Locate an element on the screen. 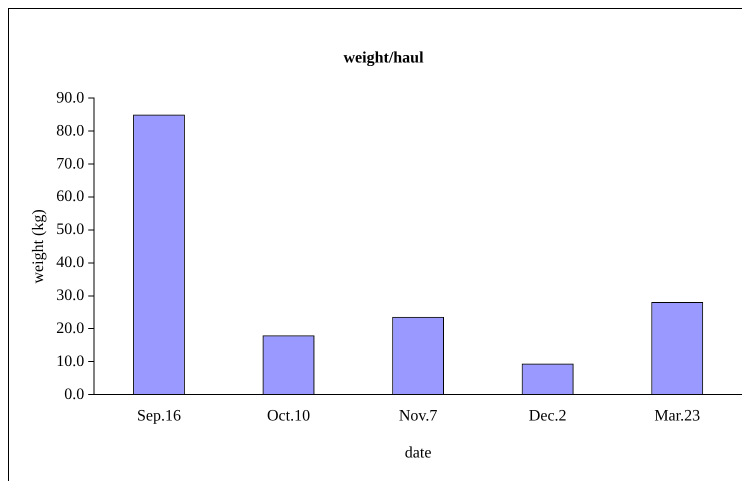 This screenshot has height=481, width=742. y-tick-label: 70.0 is located at coordinates (70, 163).